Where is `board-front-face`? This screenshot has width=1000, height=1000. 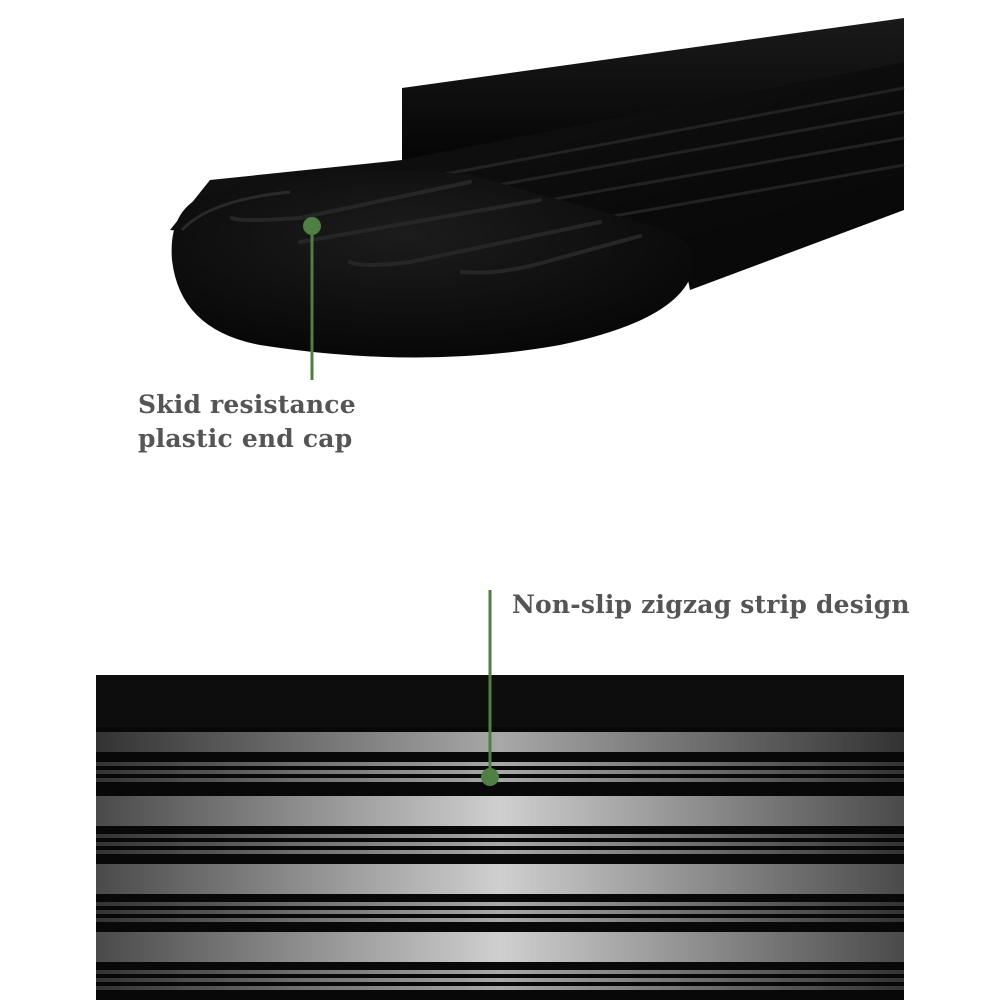
board-front-face is located at coordinates (792, 234).